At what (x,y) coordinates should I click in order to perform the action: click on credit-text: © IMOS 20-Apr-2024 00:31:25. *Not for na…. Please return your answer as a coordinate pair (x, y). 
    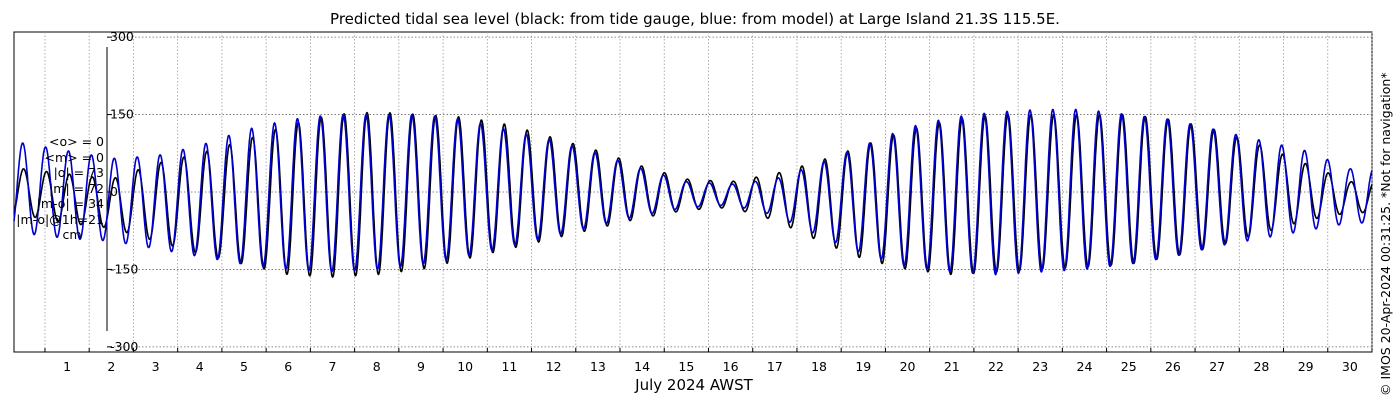
    Looking at the image, I should click on (1385, 234).